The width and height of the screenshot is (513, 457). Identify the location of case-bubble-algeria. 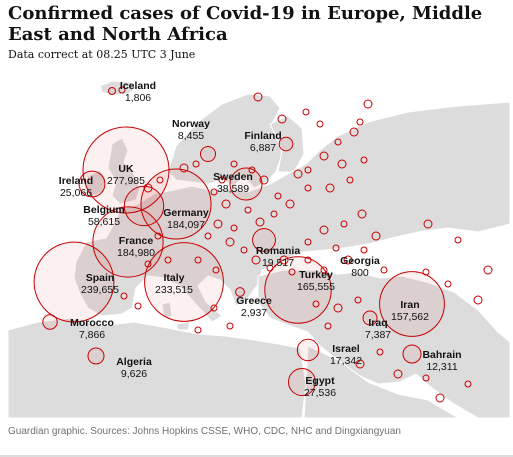
(96, 356).